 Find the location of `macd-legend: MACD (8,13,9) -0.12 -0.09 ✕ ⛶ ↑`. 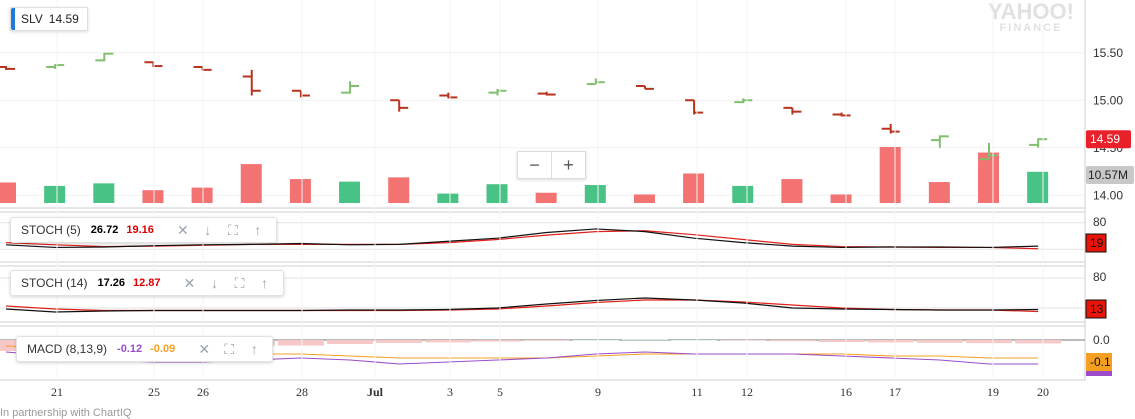

macd-legend: MACD (8,13,9) -0.12 -0.09 ✕ ⛶ ↑ is located at coordinates (145, 349).